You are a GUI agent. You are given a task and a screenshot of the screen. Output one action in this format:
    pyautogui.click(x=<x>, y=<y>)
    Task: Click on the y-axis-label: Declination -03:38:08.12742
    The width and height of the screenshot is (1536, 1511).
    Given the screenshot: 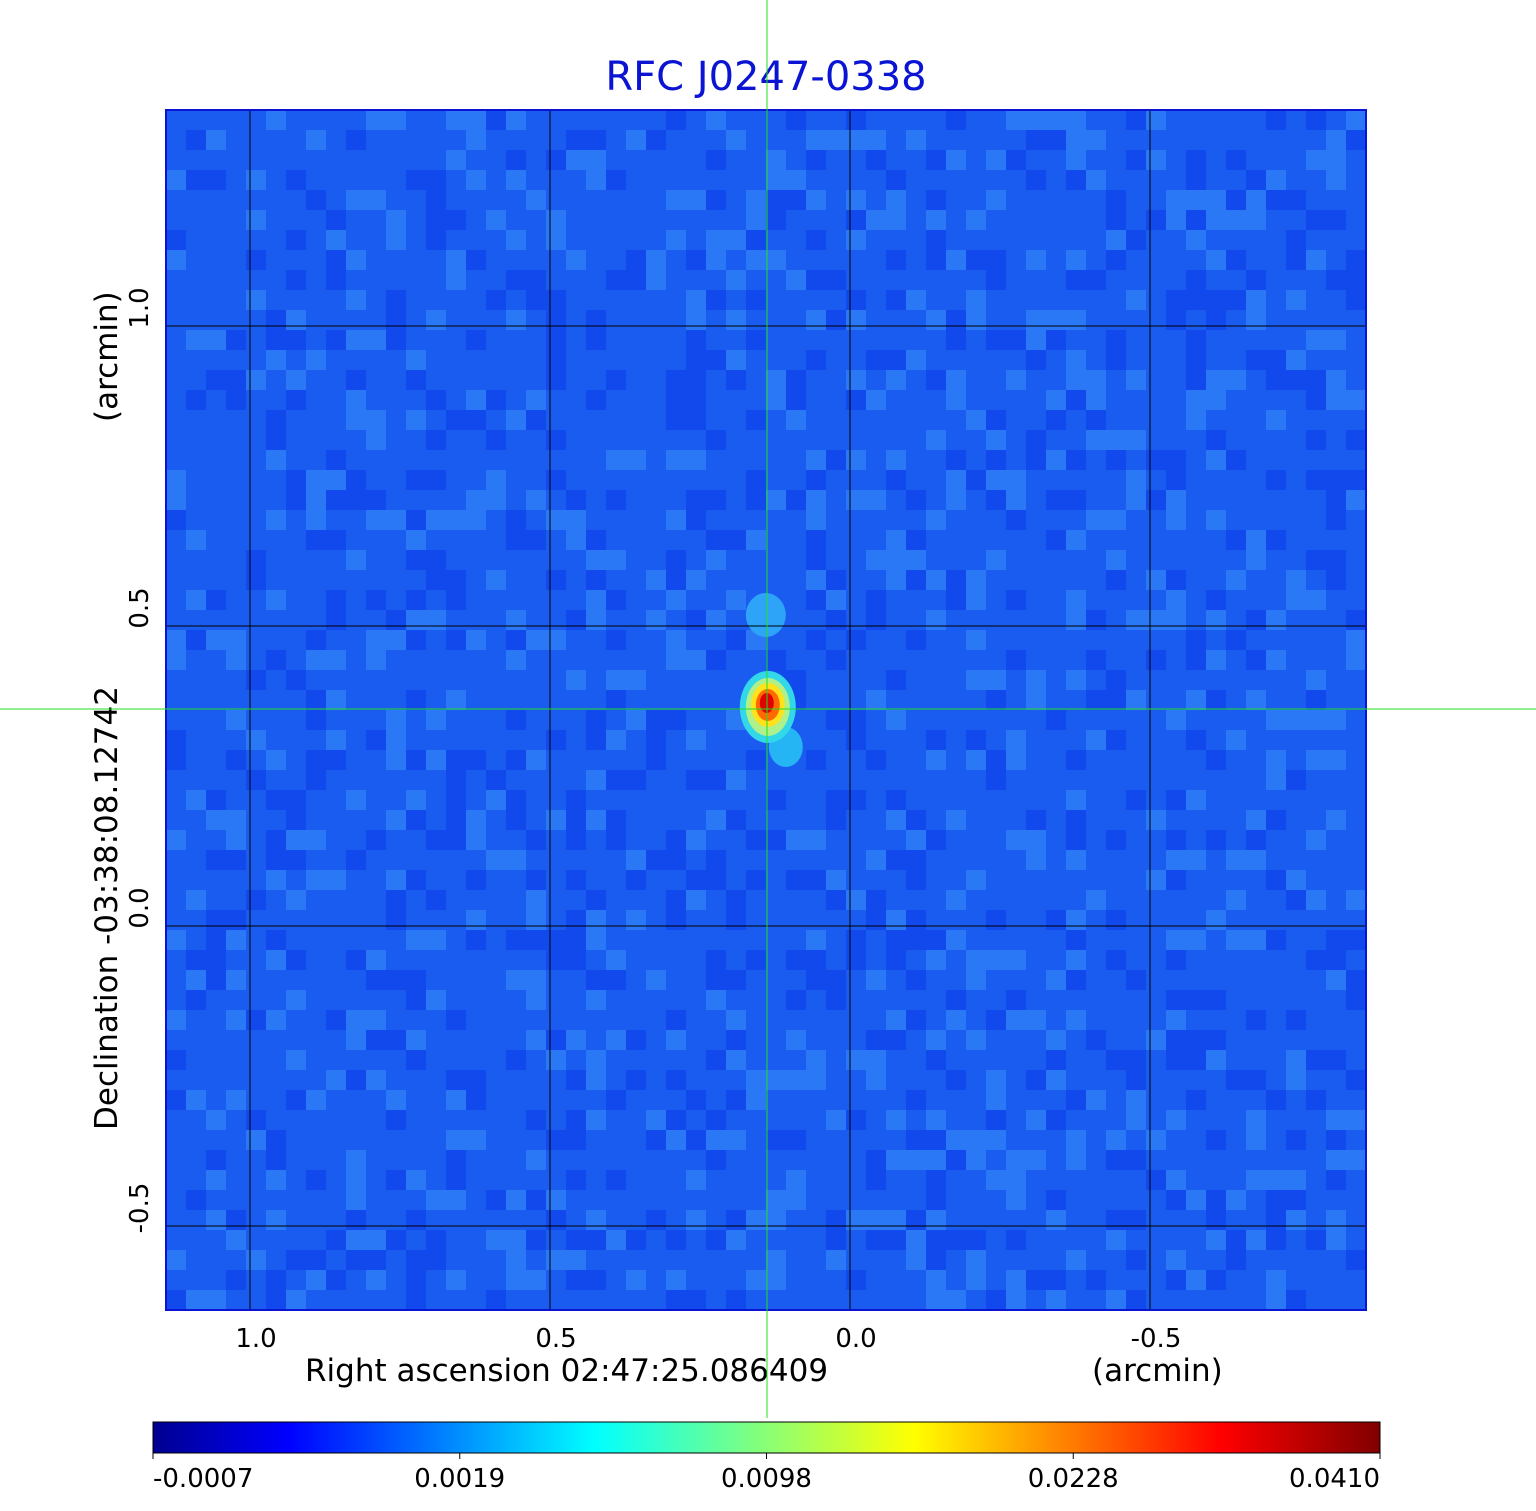 What is the action you would take?
    pyautogui.click(x=107, y=908)
    